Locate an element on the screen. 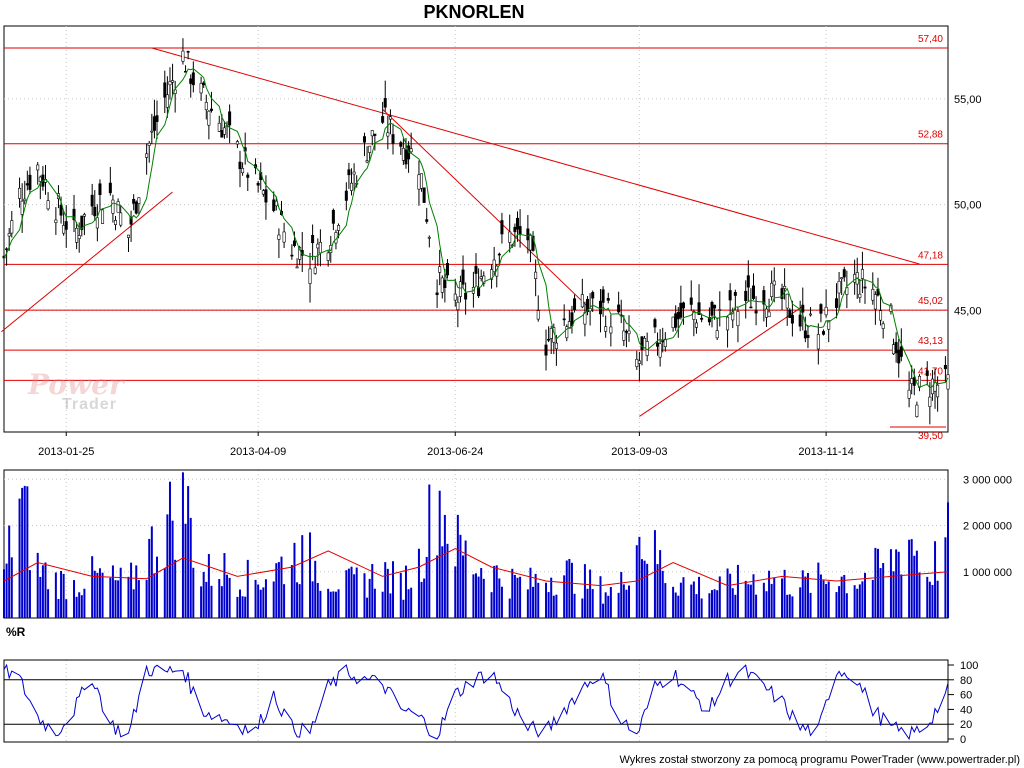  date-tick-label: 2013-01-25 is located at coordinates (66, 452).